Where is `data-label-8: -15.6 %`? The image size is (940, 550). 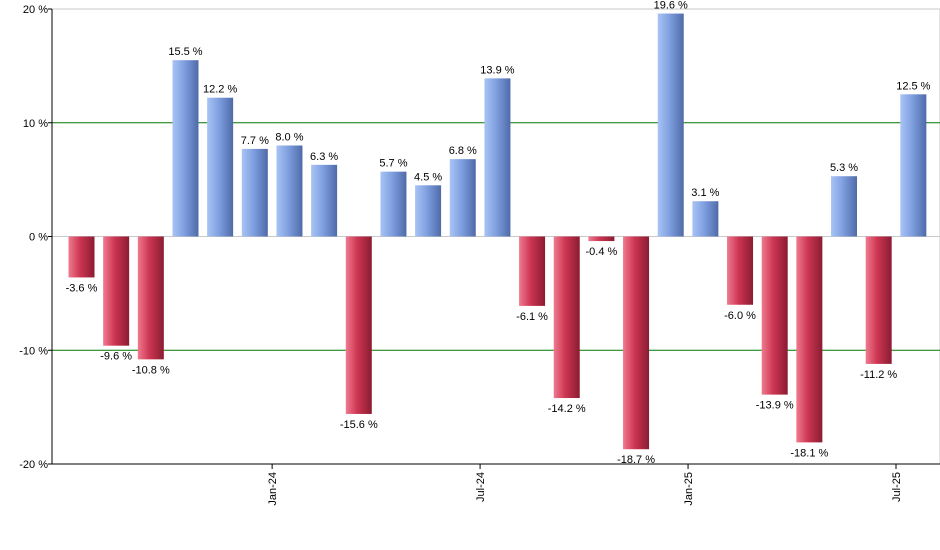
data-label-8: -15.6 % is located at coordinates (359, 425).